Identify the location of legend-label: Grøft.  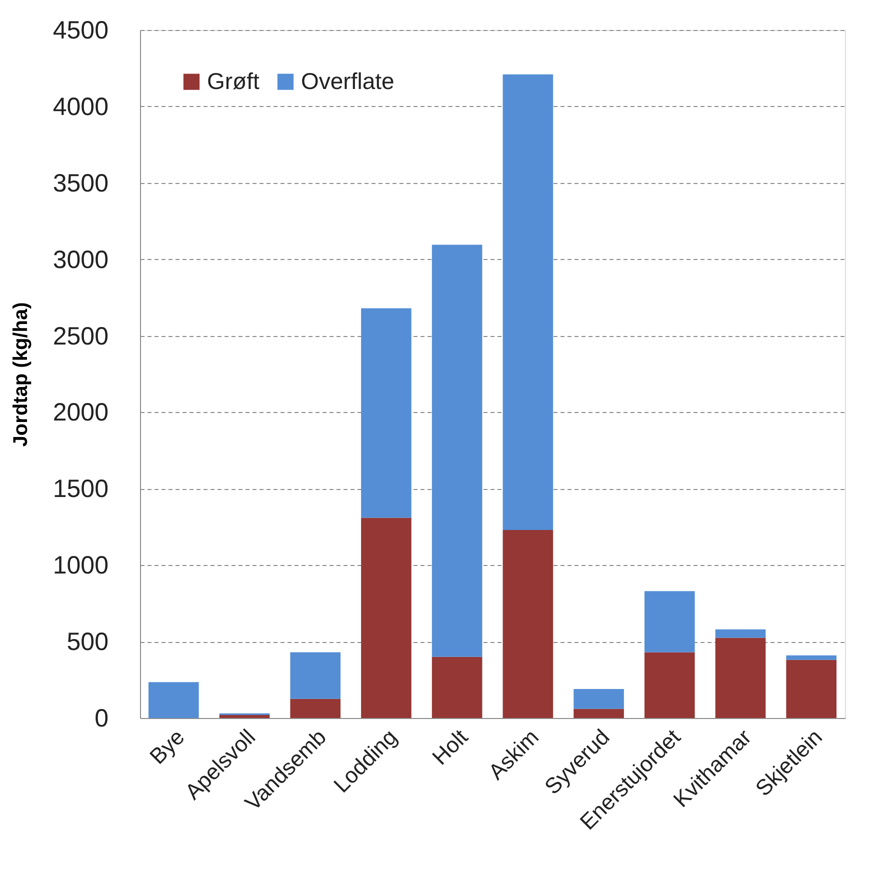
(233, 81).